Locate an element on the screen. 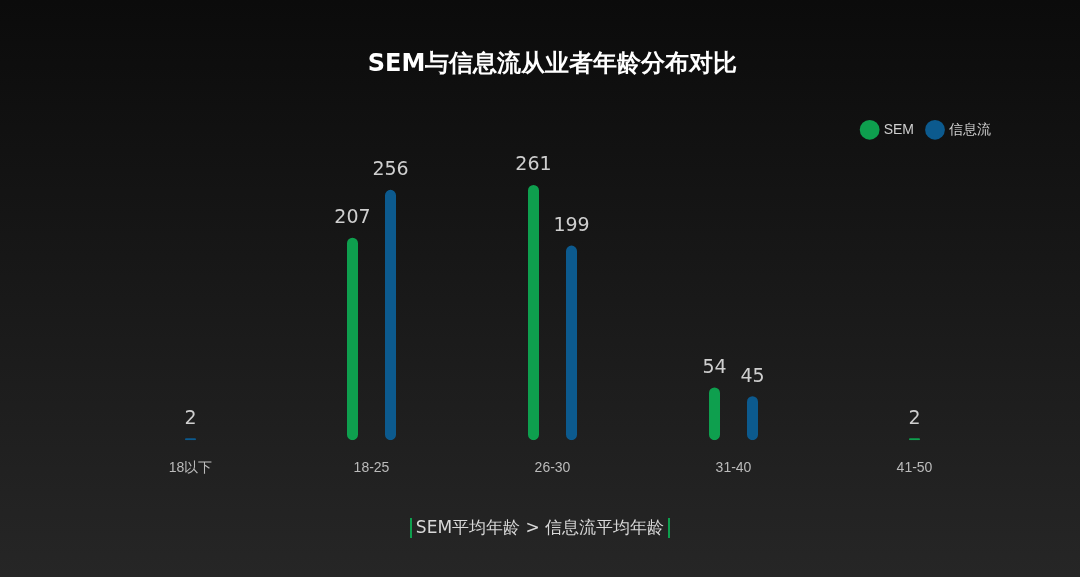 The height and width of the screenshot is (577, 1080). data-label: 199 is located at coordinates (571, 224).